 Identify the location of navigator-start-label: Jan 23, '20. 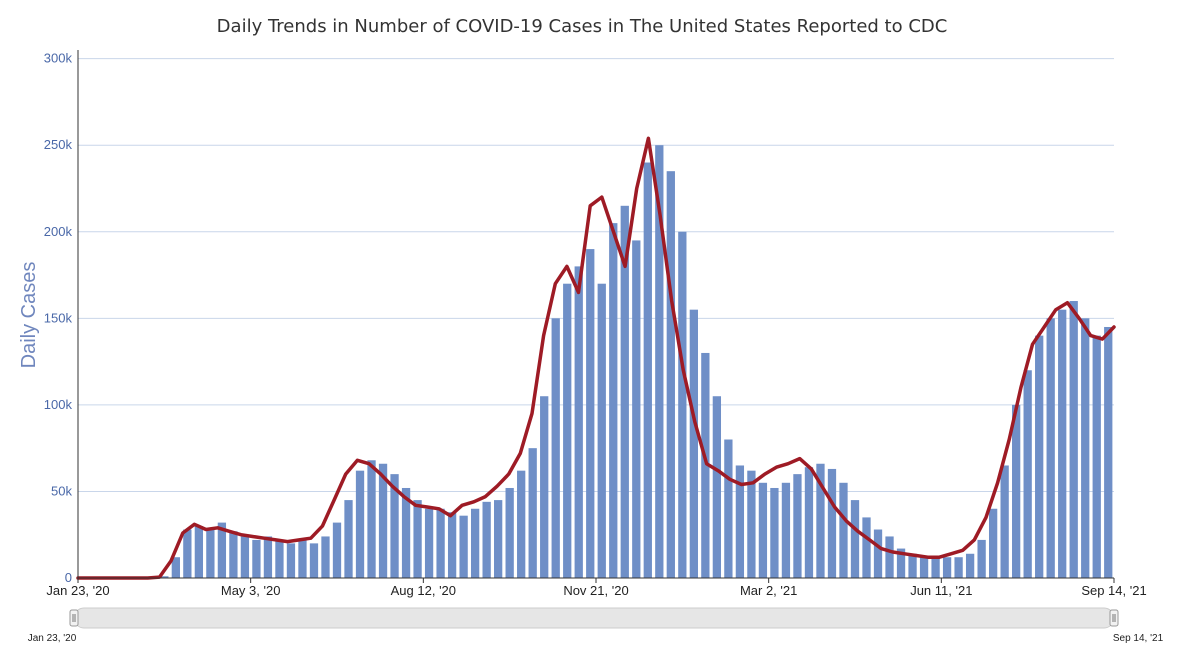
(52, 638).